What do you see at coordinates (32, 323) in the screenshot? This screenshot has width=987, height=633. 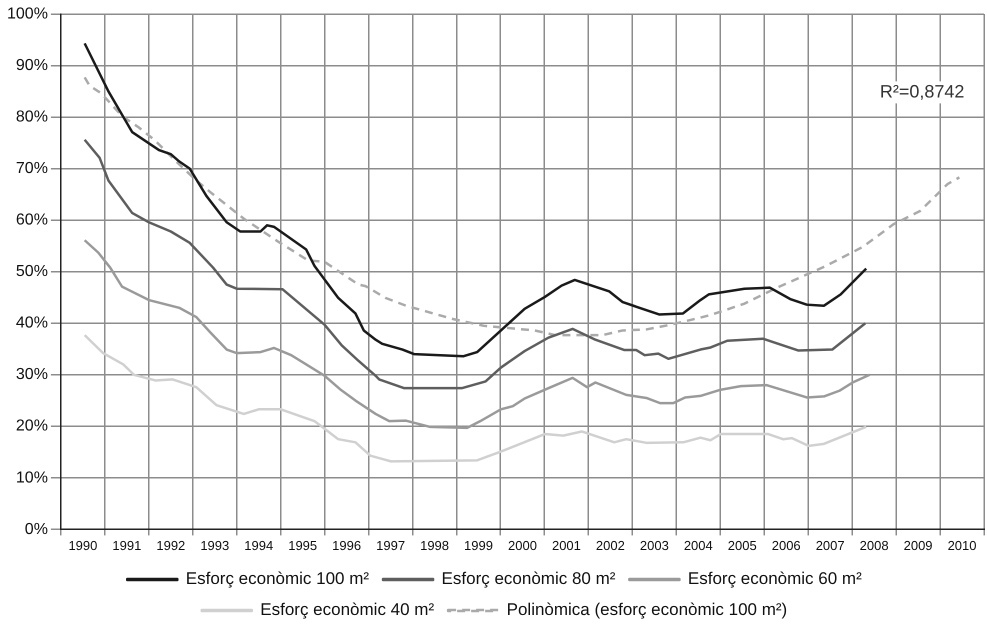 I see `y-tick-label: 40%` at bounding box center [32, 323].